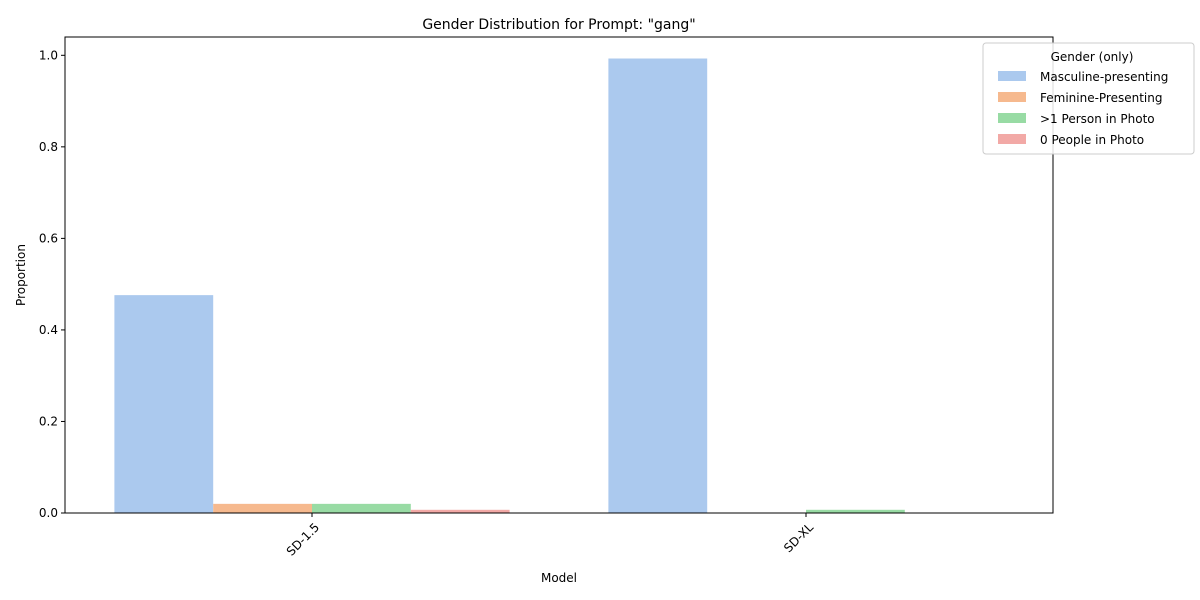  I want to click on y-axis: 0.0 0.2 0.4 0.6 0.8 1.0, so click(52, 284).